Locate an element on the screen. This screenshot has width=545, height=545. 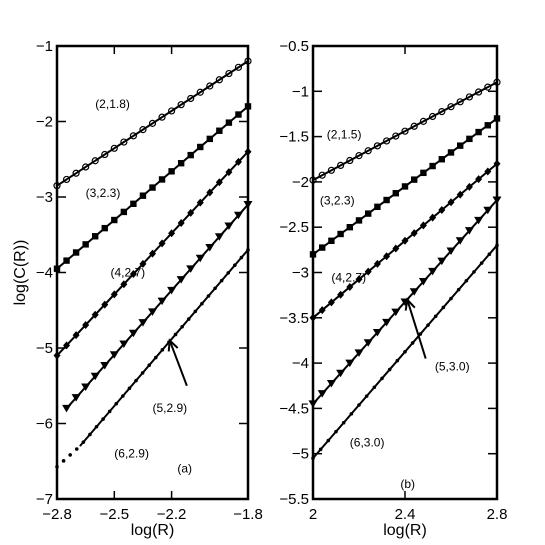
curve-label: (6,2.9) is located at coordinates (131, 453).